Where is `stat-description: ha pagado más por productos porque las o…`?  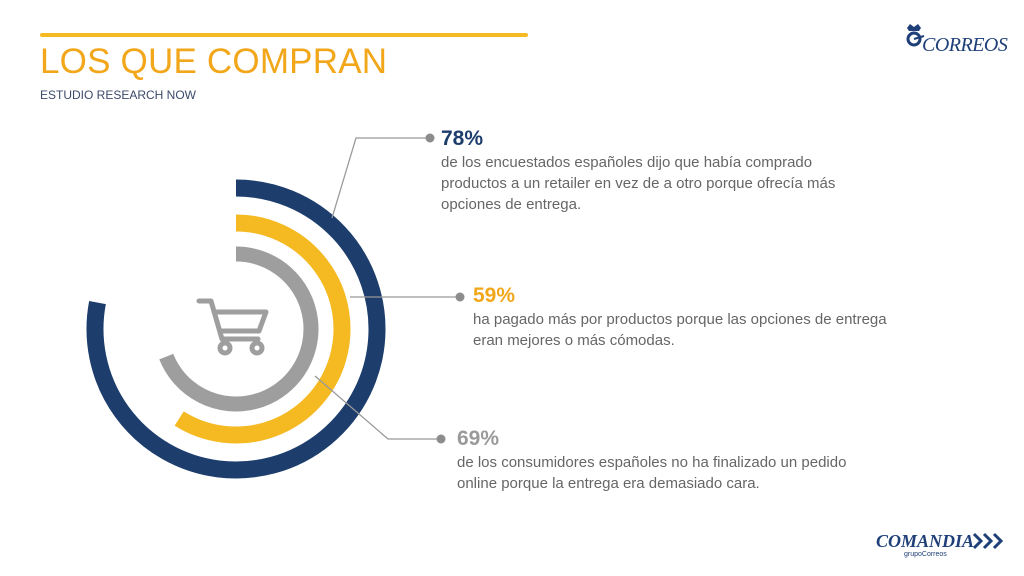 stat-description: ha pagado más por productos porque las o… is located at coordinates (680, 330).